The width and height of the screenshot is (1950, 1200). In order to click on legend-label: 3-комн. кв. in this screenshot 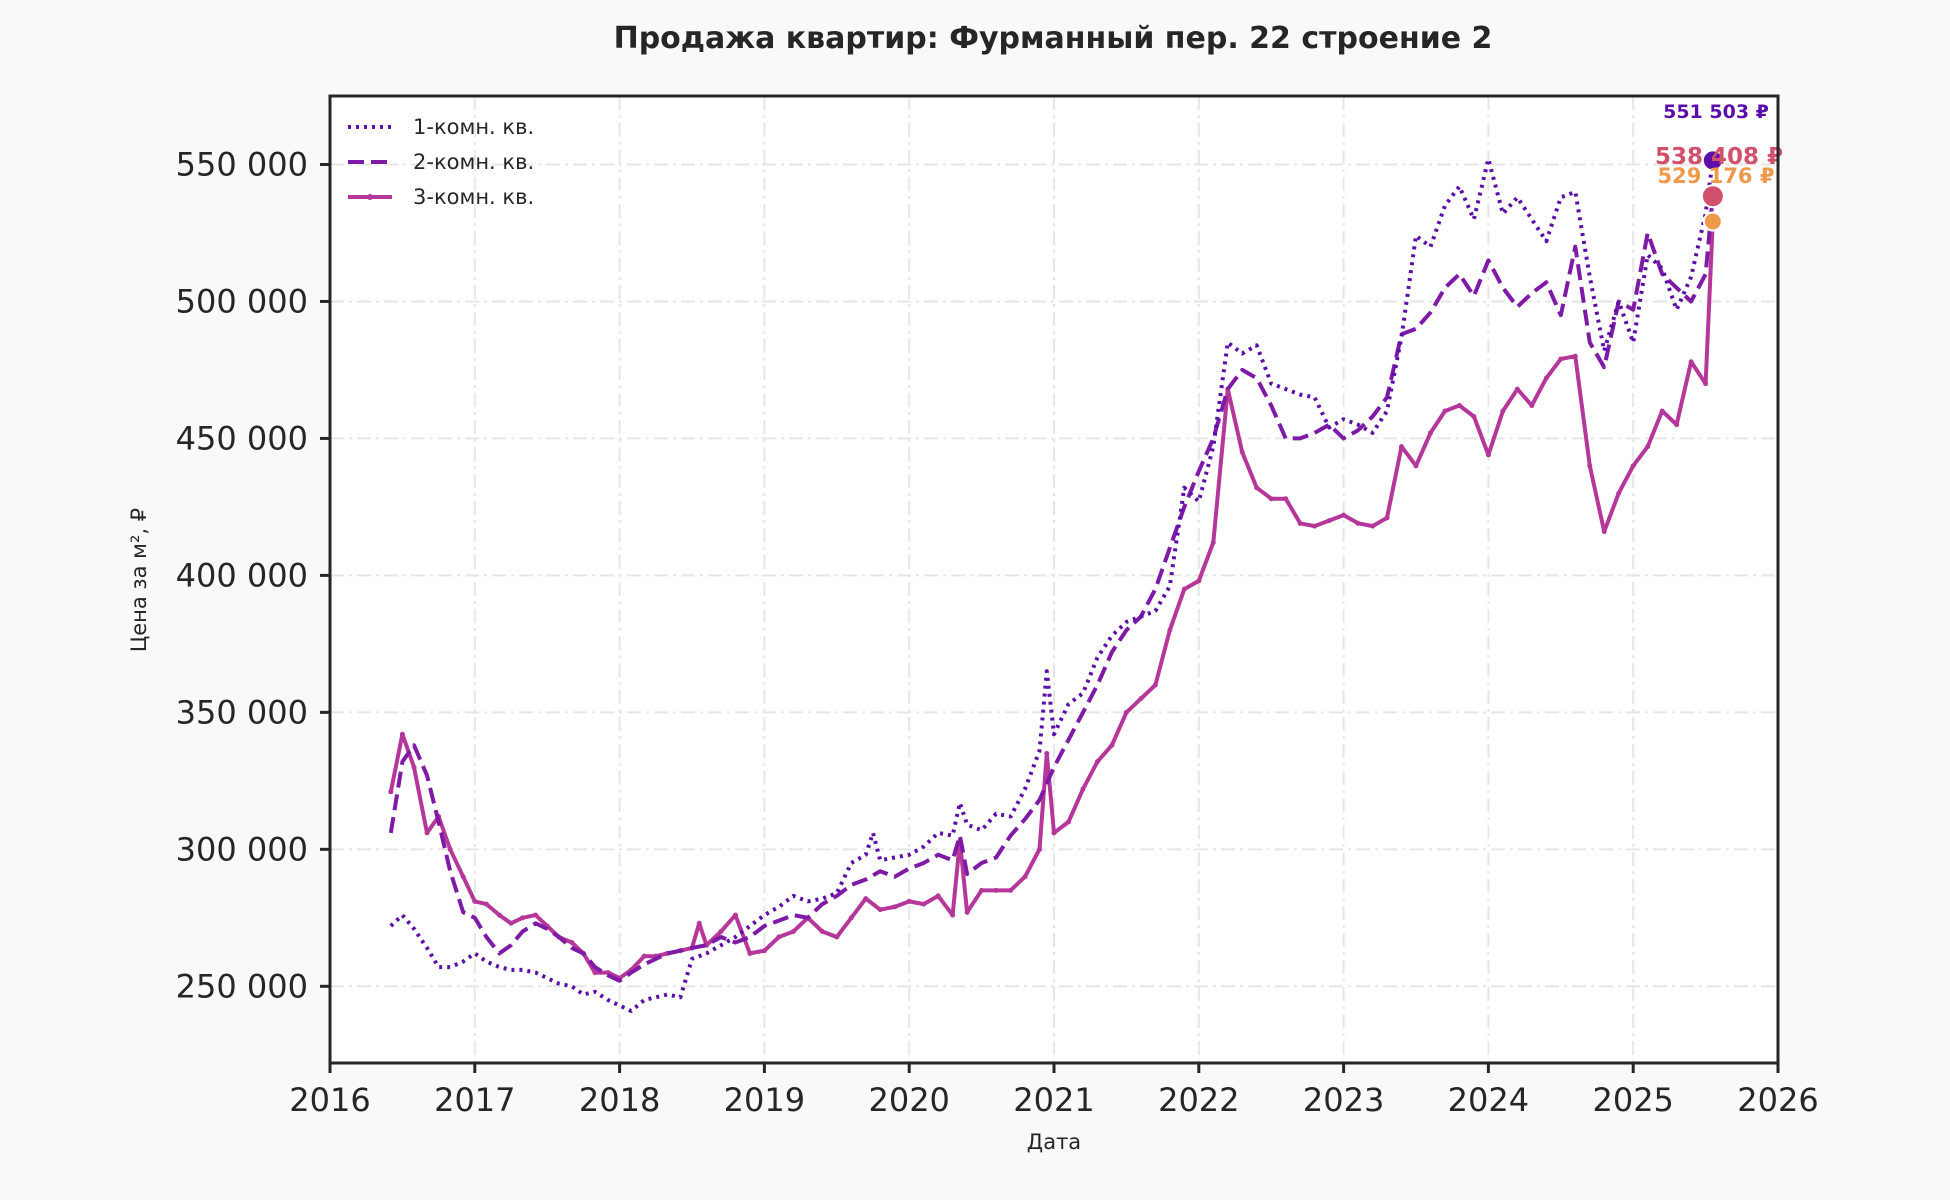, I will do `click(473, 197)`.